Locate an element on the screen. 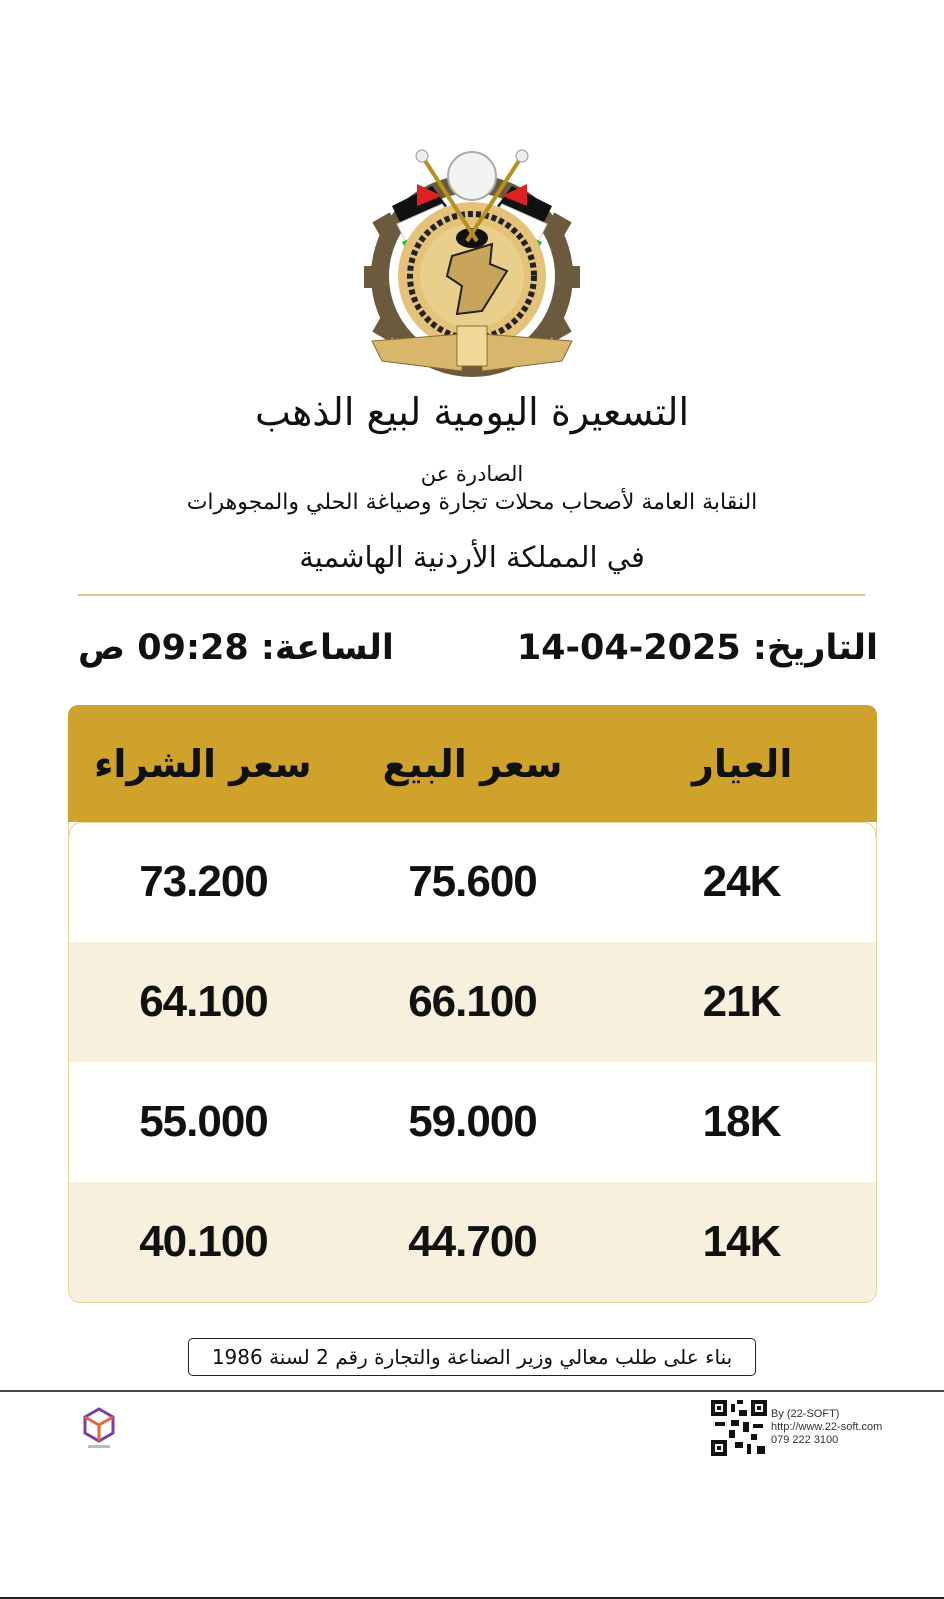  date-label: التاريخ: is located at coordinates (815, 648).